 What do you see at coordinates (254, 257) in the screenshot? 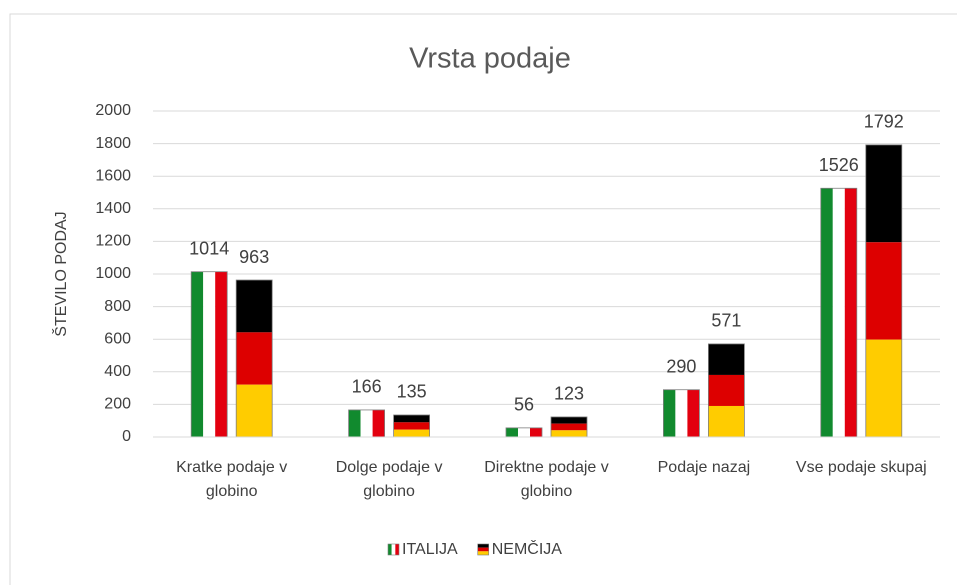
I see `data-label: 963` at bounding box center [254, 257].